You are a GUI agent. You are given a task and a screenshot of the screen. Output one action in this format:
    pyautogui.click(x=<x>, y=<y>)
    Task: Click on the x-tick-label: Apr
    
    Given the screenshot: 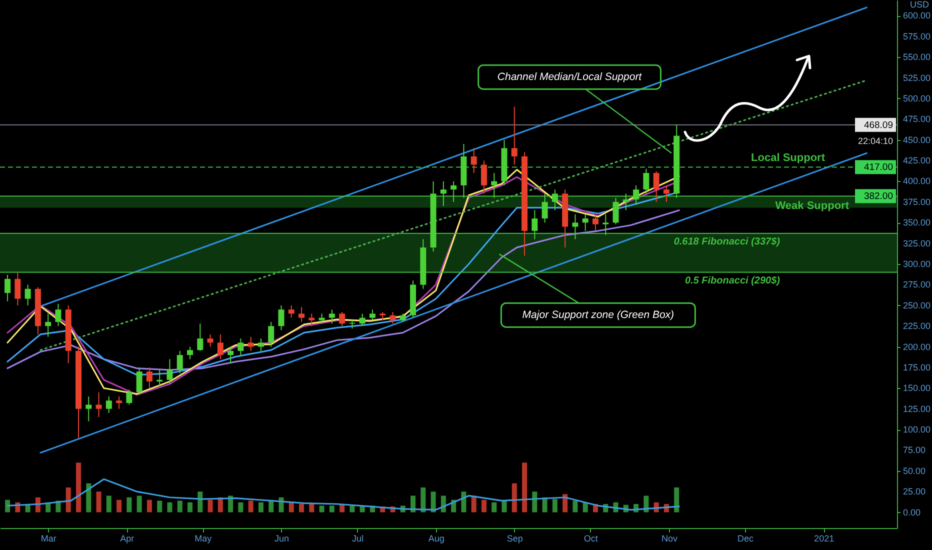 What is the action you would take?
    pyautogui.click(x=127, y=539)
    